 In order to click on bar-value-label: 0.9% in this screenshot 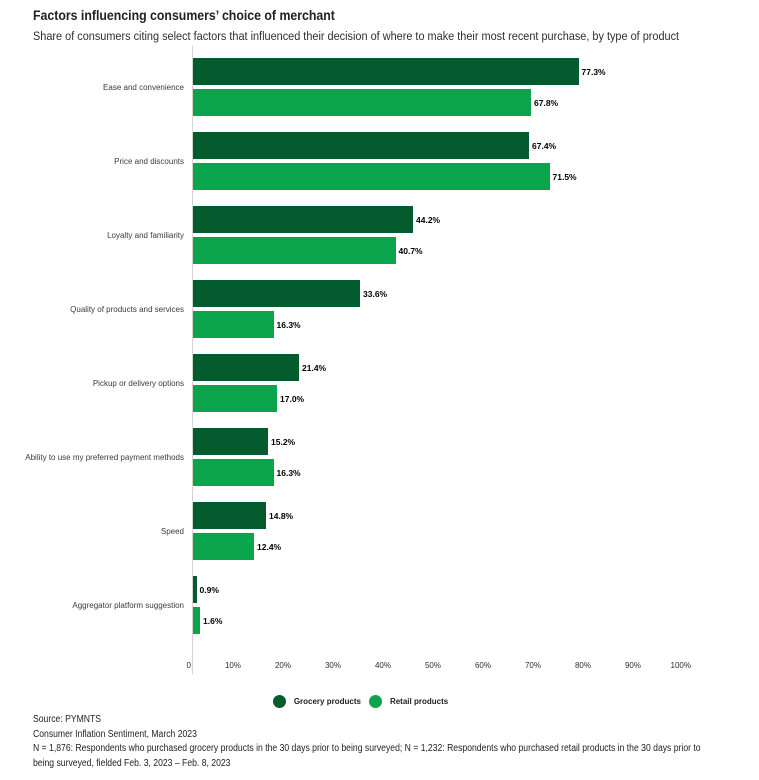, I will do `click(209, 589)`.